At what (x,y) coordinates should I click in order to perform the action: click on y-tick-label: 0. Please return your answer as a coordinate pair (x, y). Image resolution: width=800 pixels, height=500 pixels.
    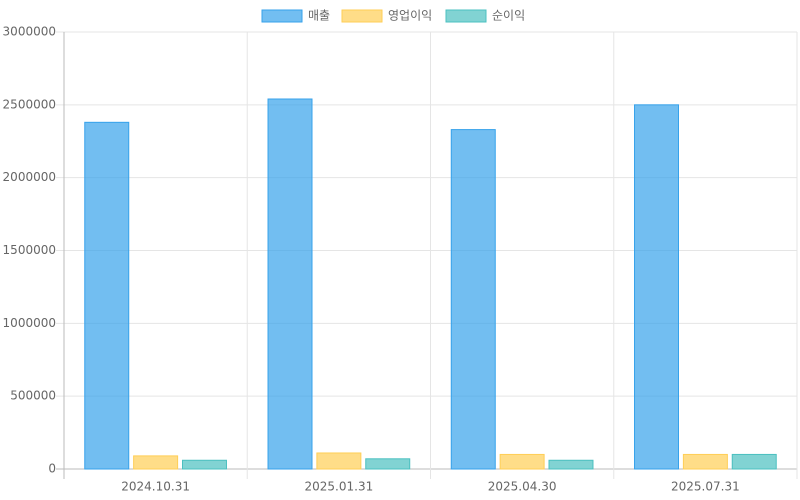
    Looking at the image, I should click on (52, 469).